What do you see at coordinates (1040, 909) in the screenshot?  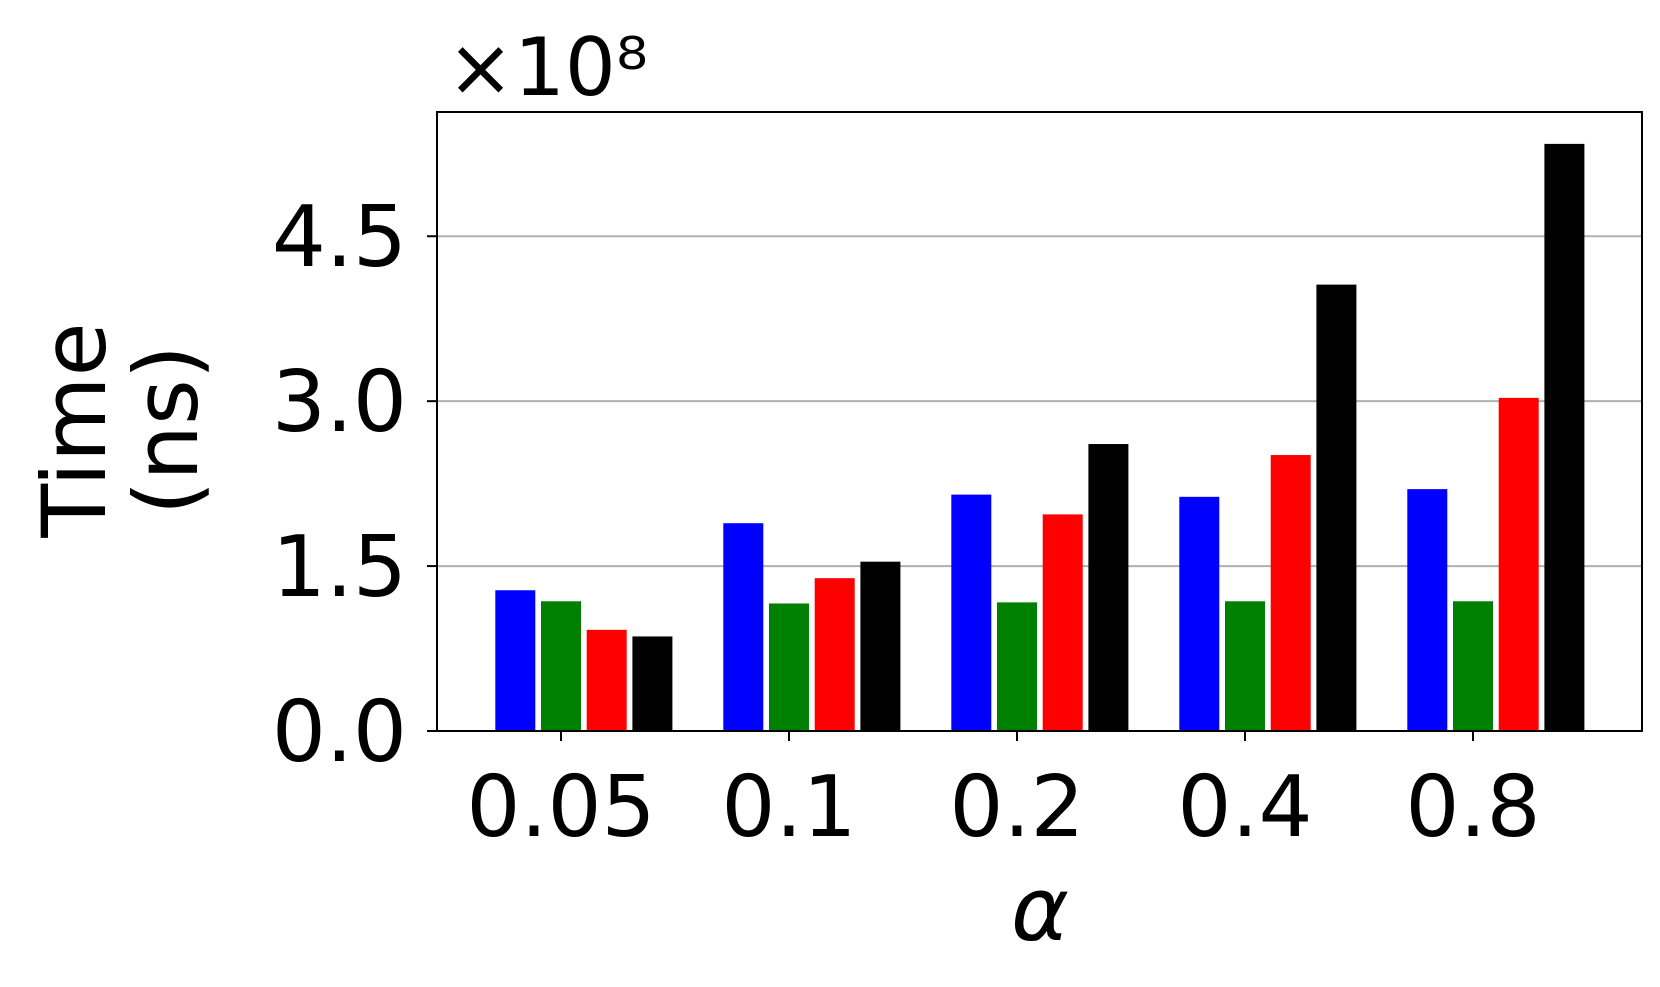 I see `x-axis-label: α` at bounding box center [1040, 909].